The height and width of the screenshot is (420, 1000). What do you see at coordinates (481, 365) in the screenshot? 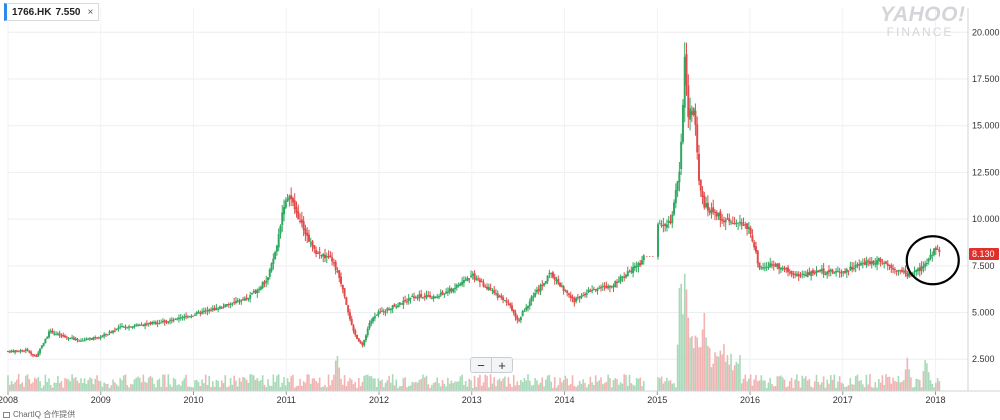
I see `zoom-out-button: −` at bounding box center [481, 365].